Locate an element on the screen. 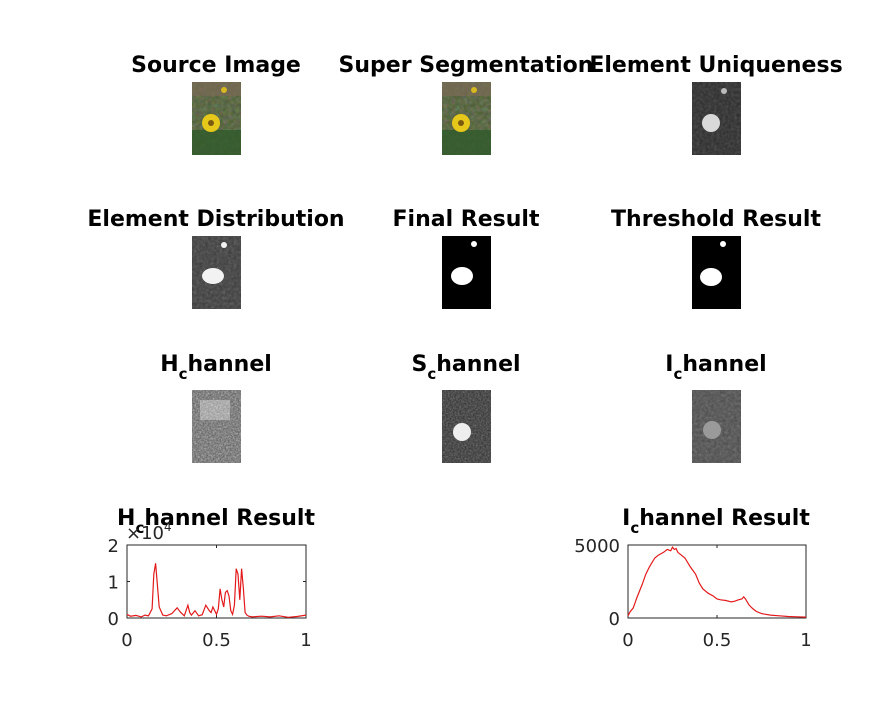  y-tick-label: 1 is located at coordinates (113, 583).